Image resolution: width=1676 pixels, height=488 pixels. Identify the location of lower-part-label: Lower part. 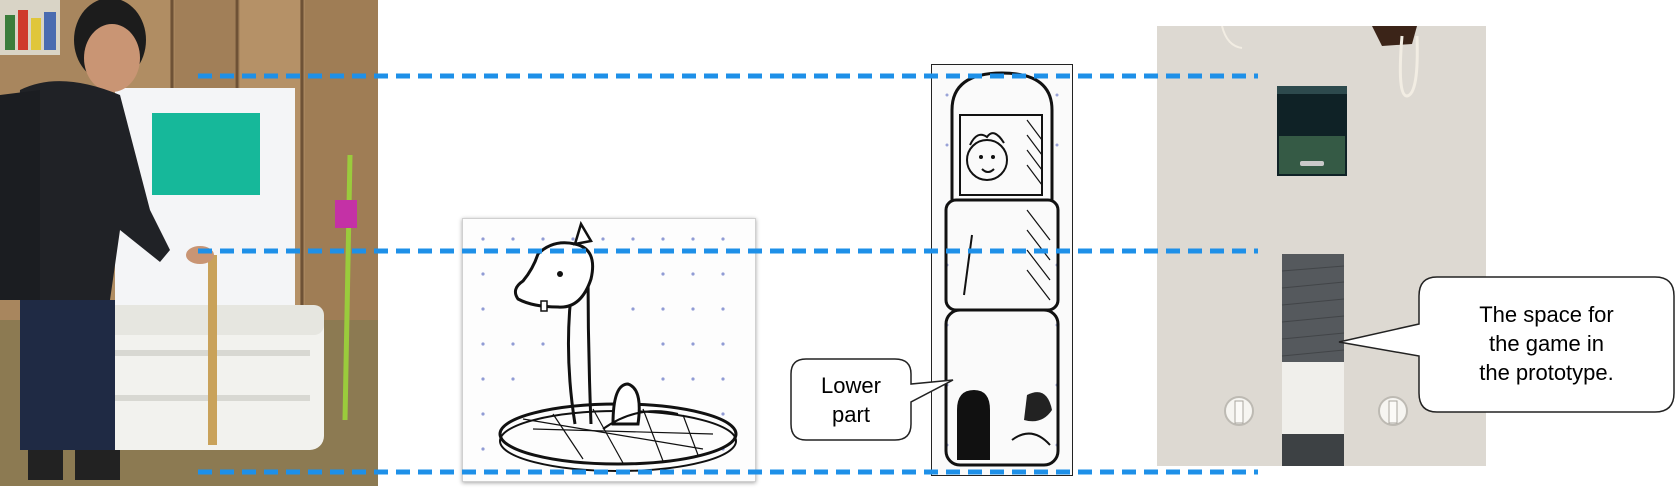
(851, 400).